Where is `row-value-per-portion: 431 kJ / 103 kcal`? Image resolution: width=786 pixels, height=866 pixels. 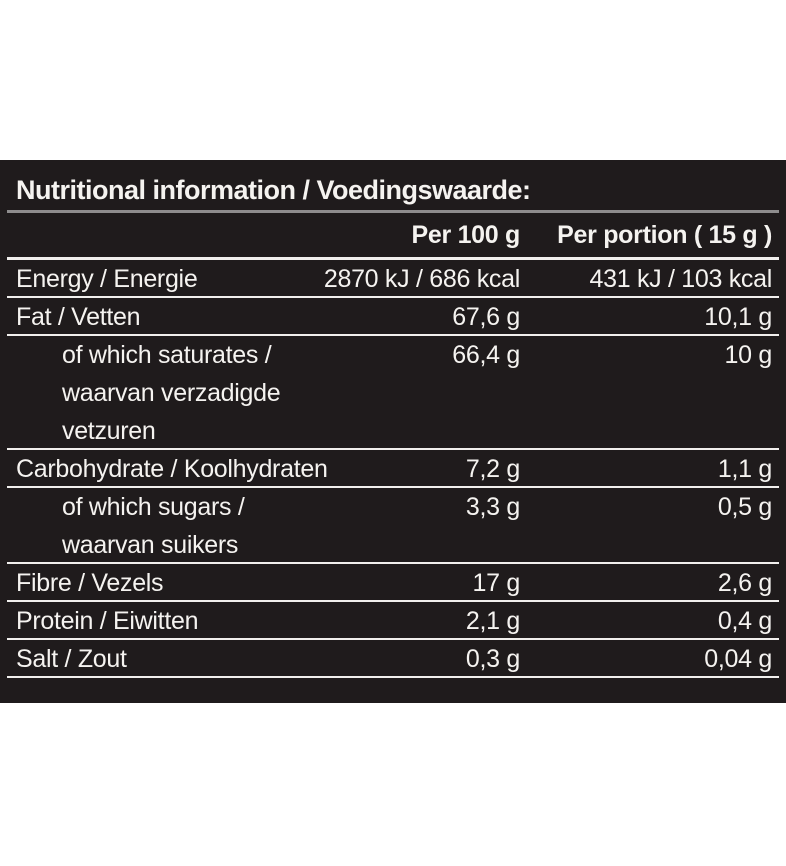
row-value-per-portion: 431 kJ / 103 kcal is located at coordinates (680, 279).